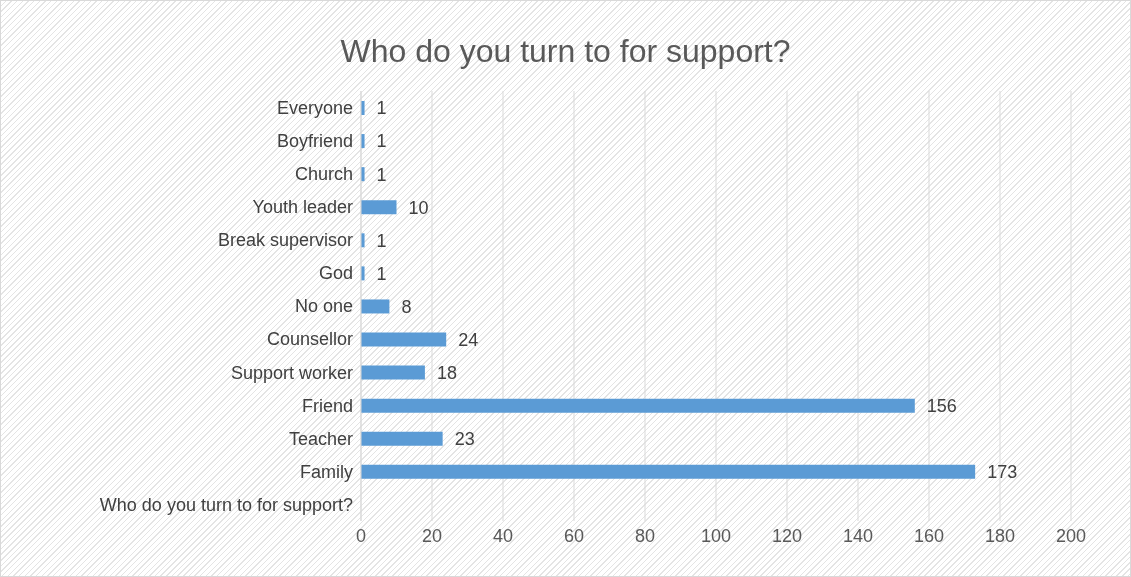 This screenshot has height=577, width=1131. What do you see at coordinates (1002, 472) in the screenshot?
I see `data-label: 173` at bounding box center [1002, 472].